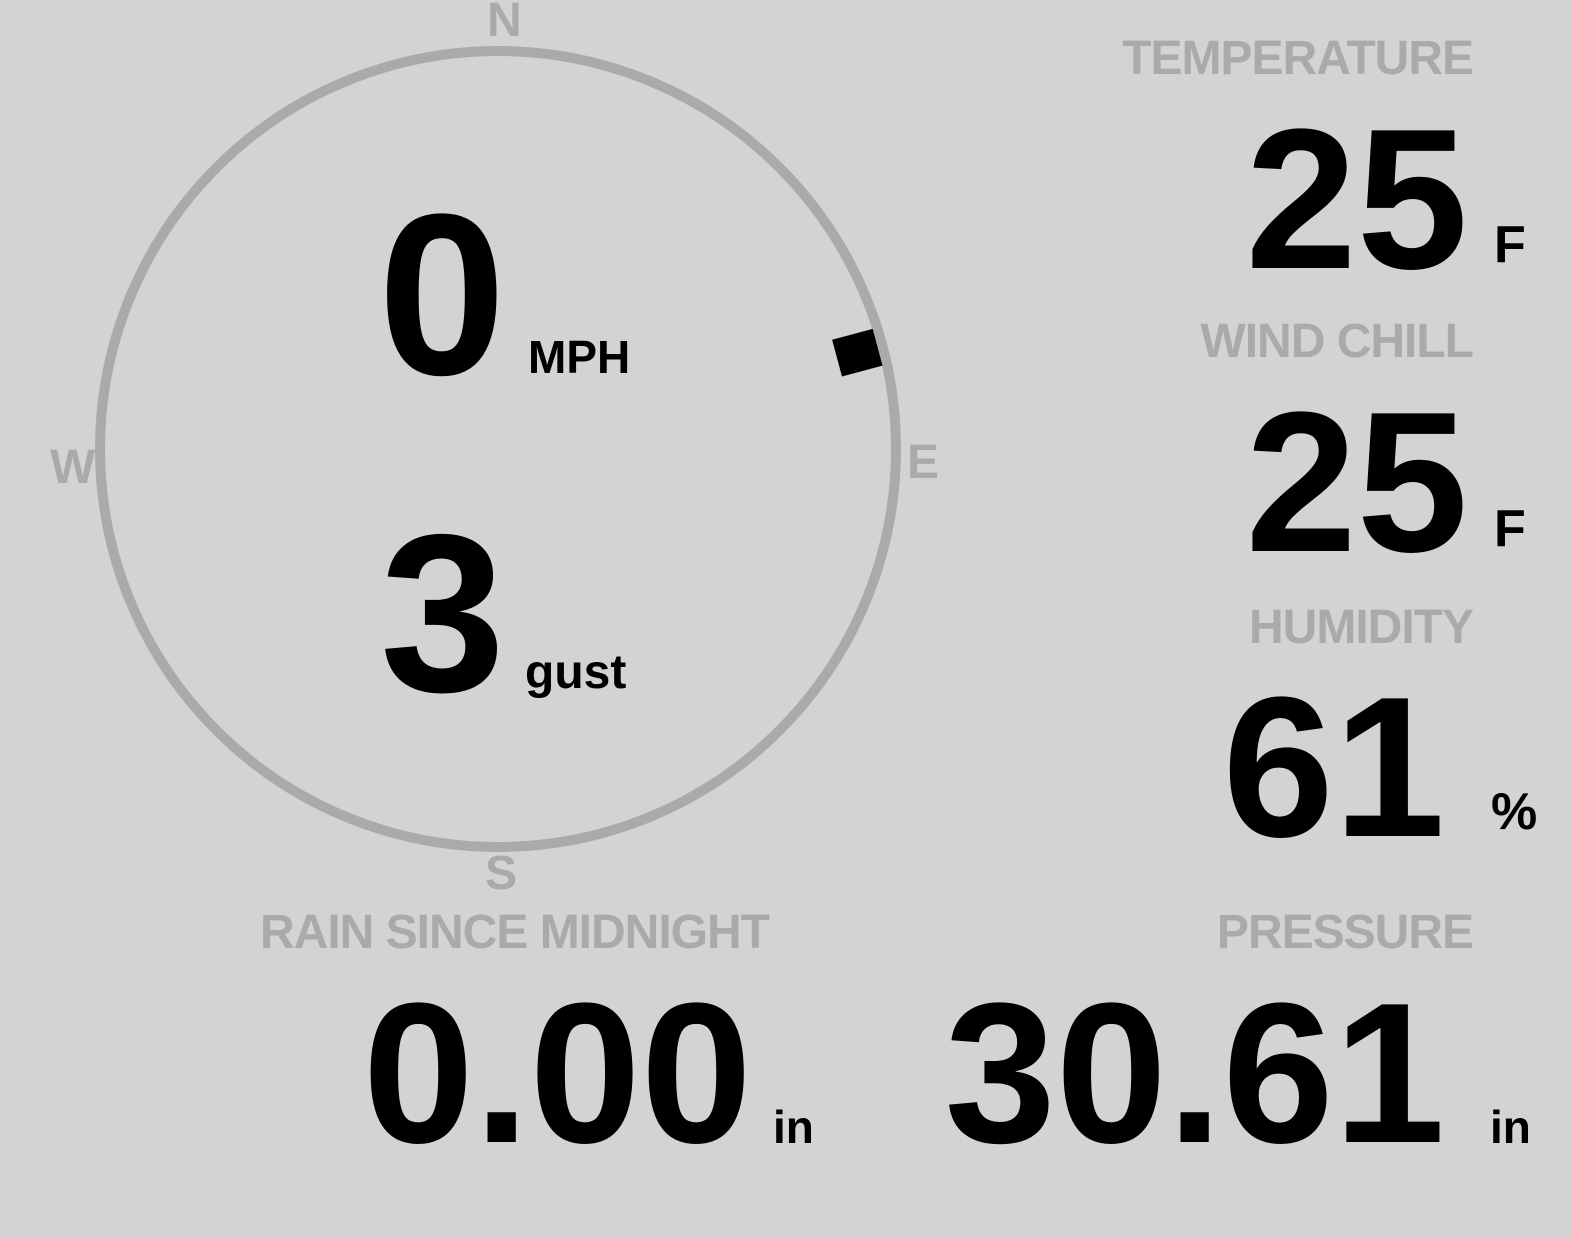 This screenshot has width=1571, height=1237. What do you see at coordinates (442, 294) in the screenshot?
I see `wind-speed-value: 0` at bounding box center [442, 294].